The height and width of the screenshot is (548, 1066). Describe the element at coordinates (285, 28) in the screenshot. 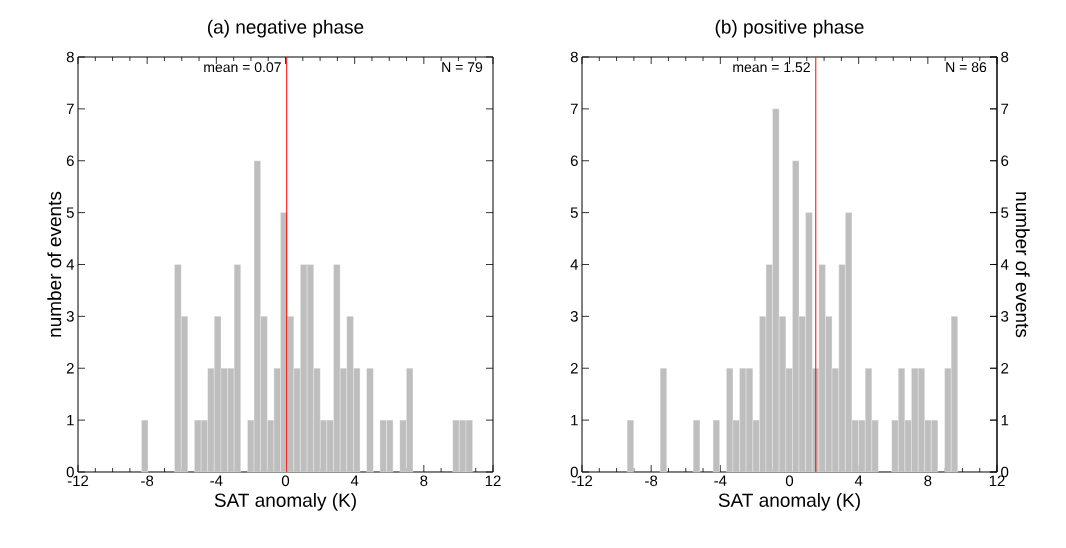

I see `chart-title: (a) negative phase` at that location.